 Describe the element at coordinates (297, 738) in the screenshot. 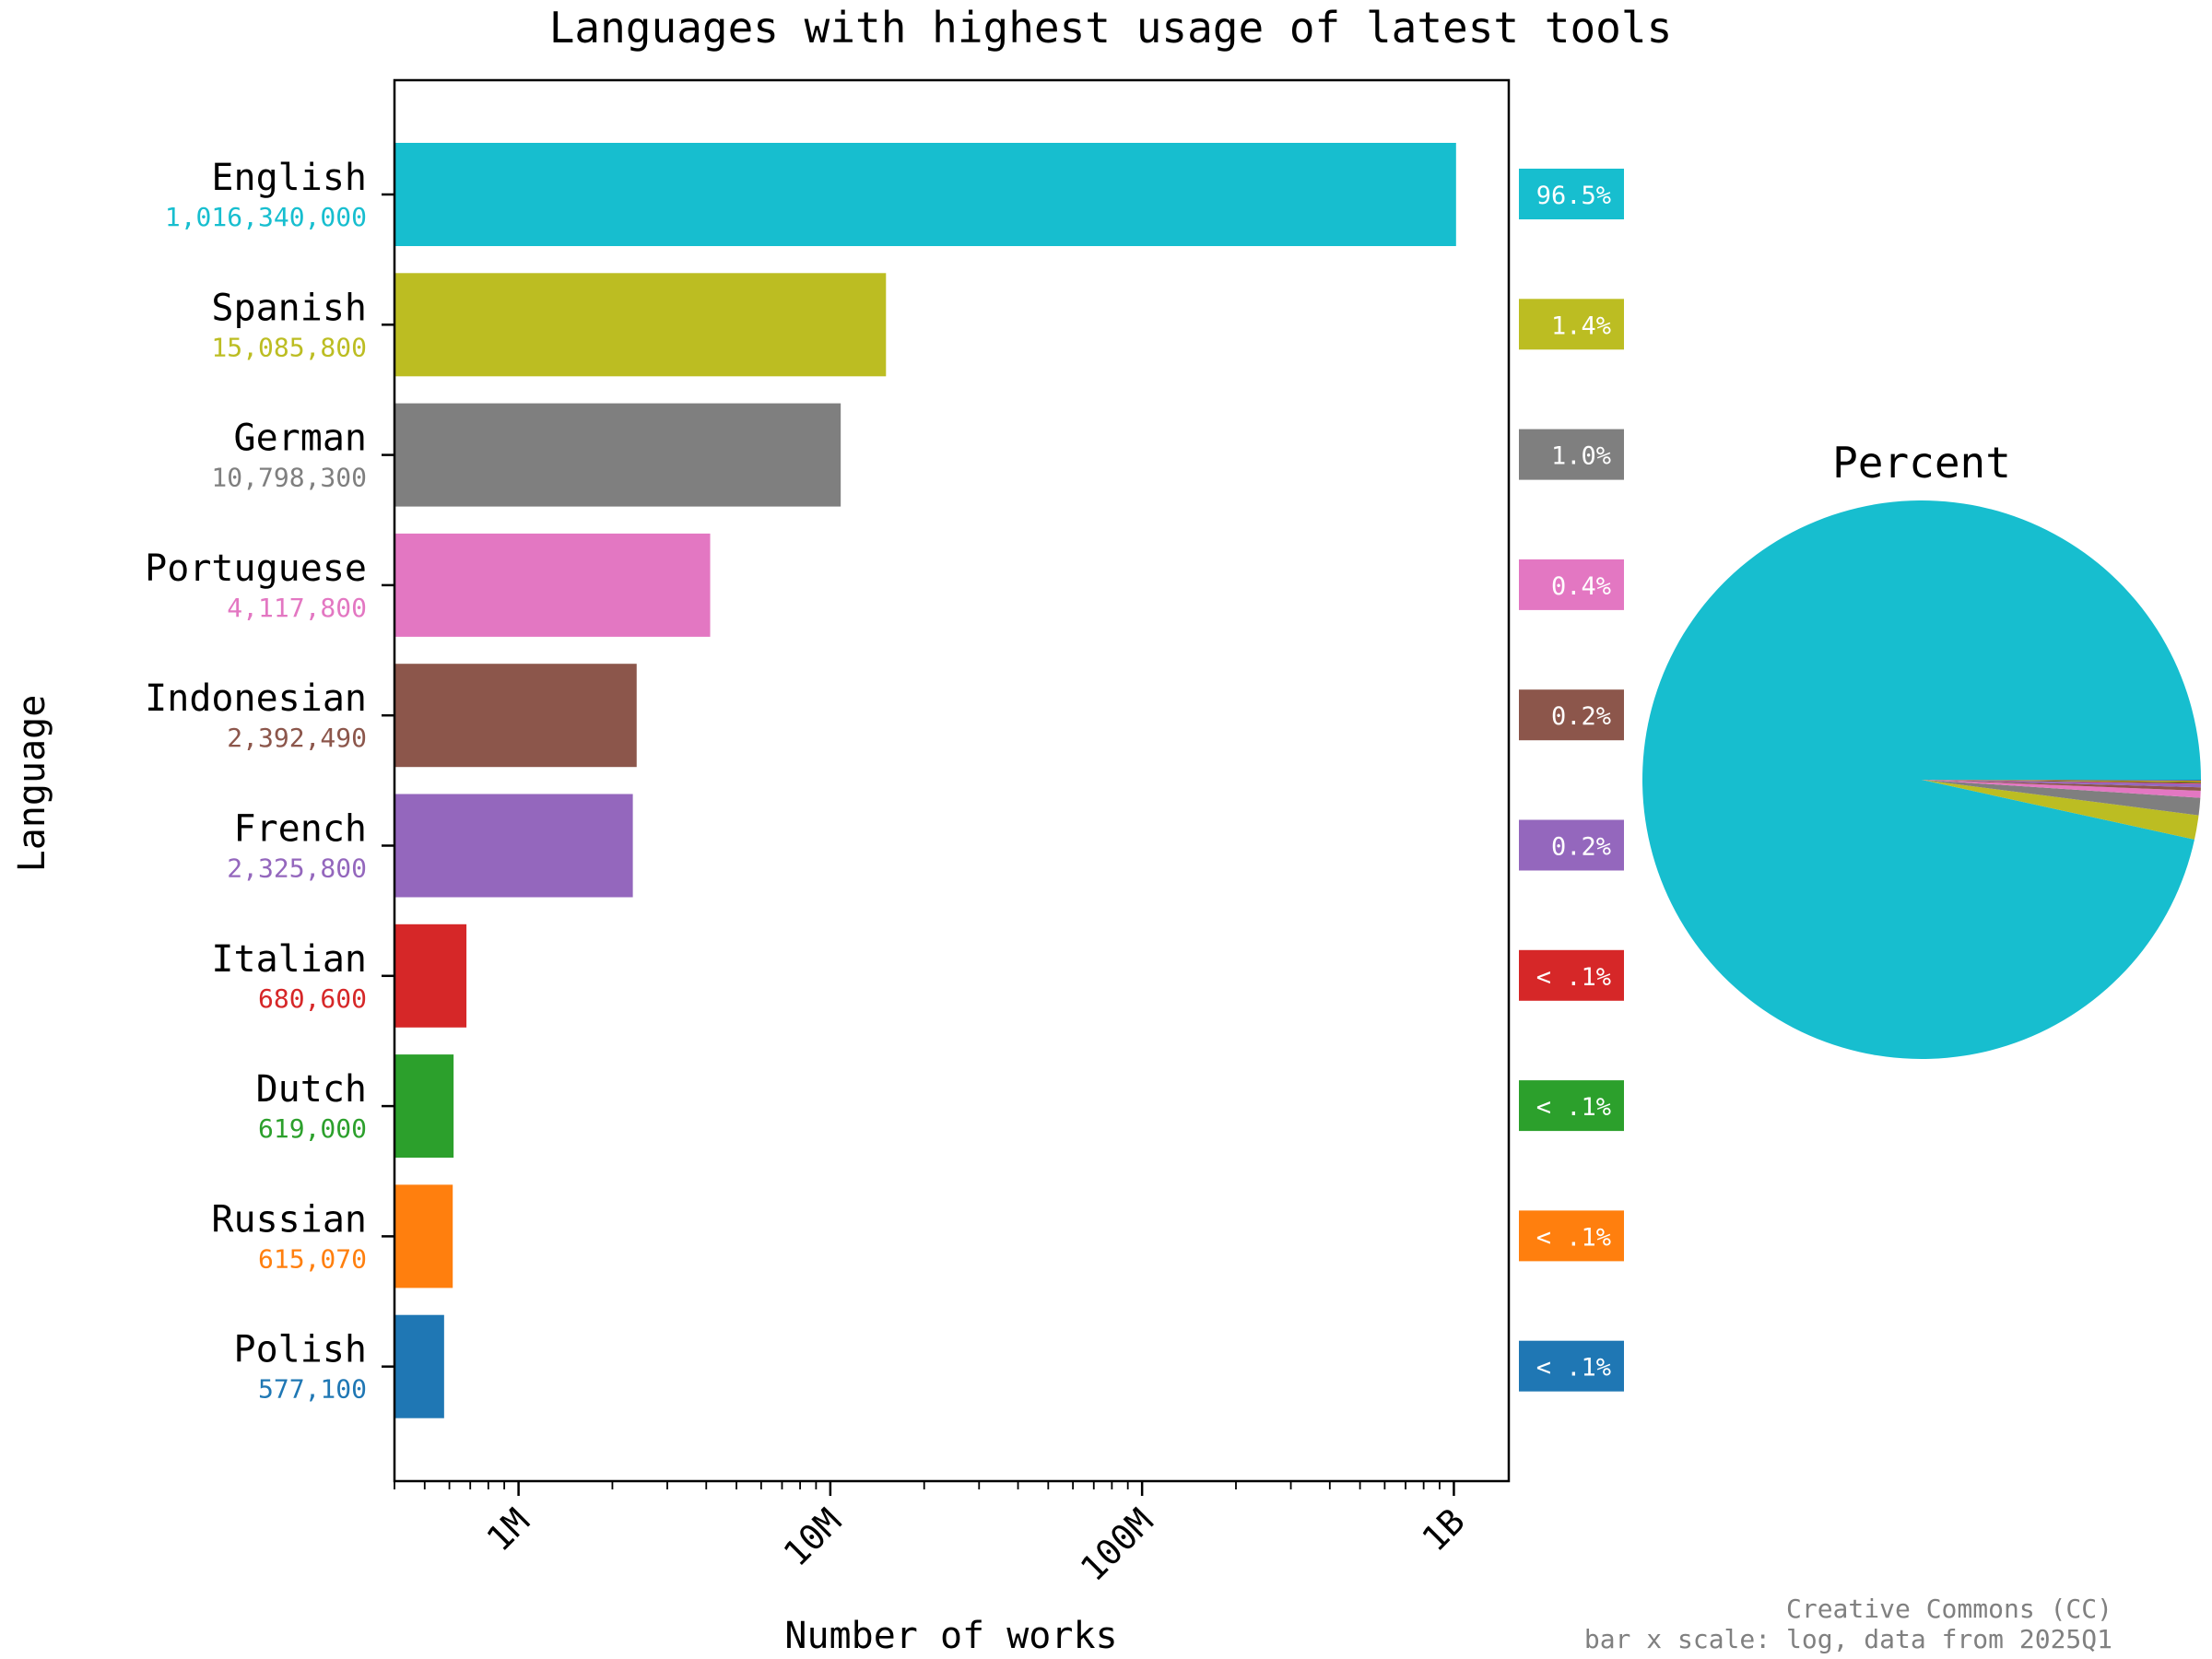

I see `value-label: 2,392,490` at that location.